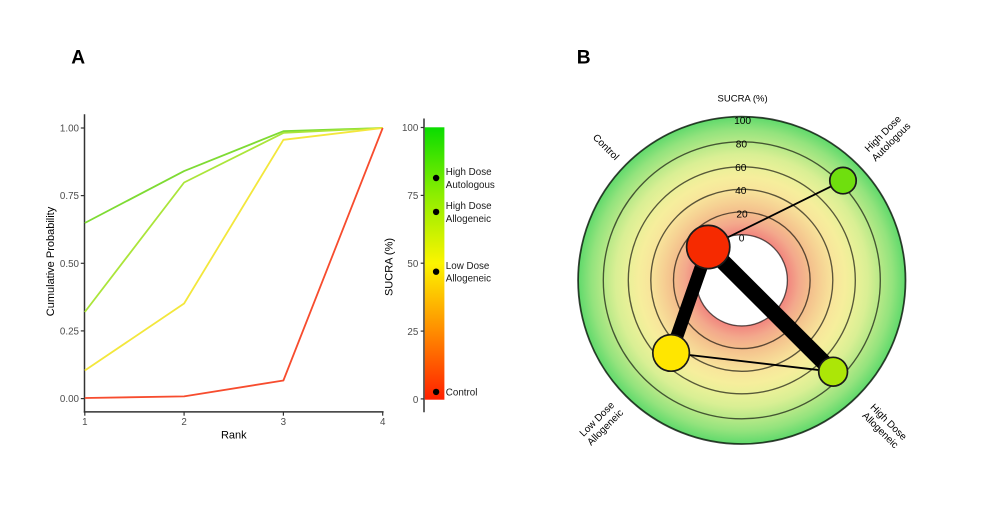  Describe the element at coordinates (70, 129) in the screenshot. I see `svg-text: 1.00` at that location.